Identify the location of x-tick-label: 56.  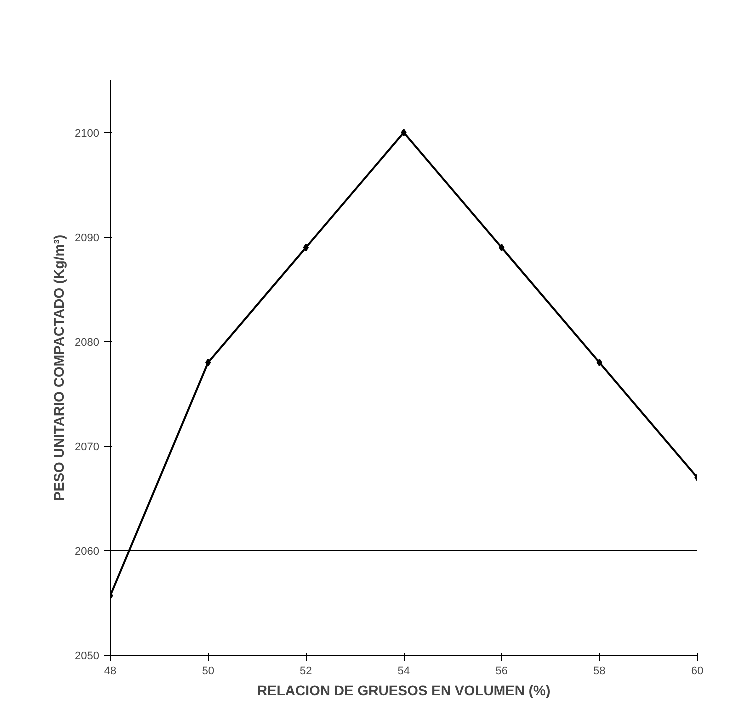
(502, 672).